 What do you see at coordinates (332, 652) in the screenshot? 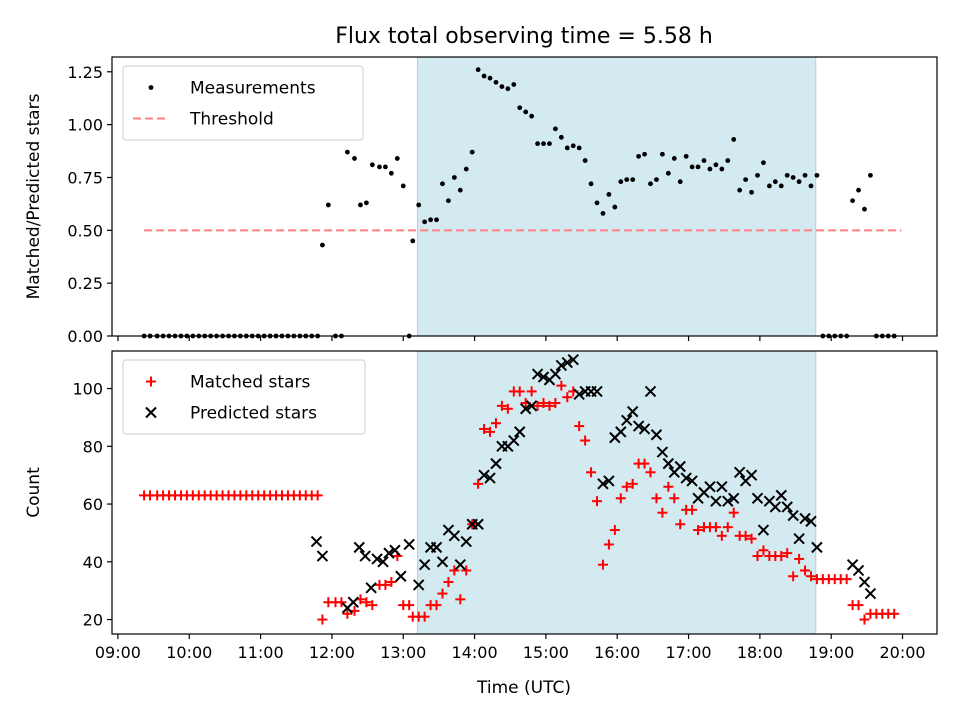
I see `x-tick-label: 12:00` at bounding box center [332, 652].